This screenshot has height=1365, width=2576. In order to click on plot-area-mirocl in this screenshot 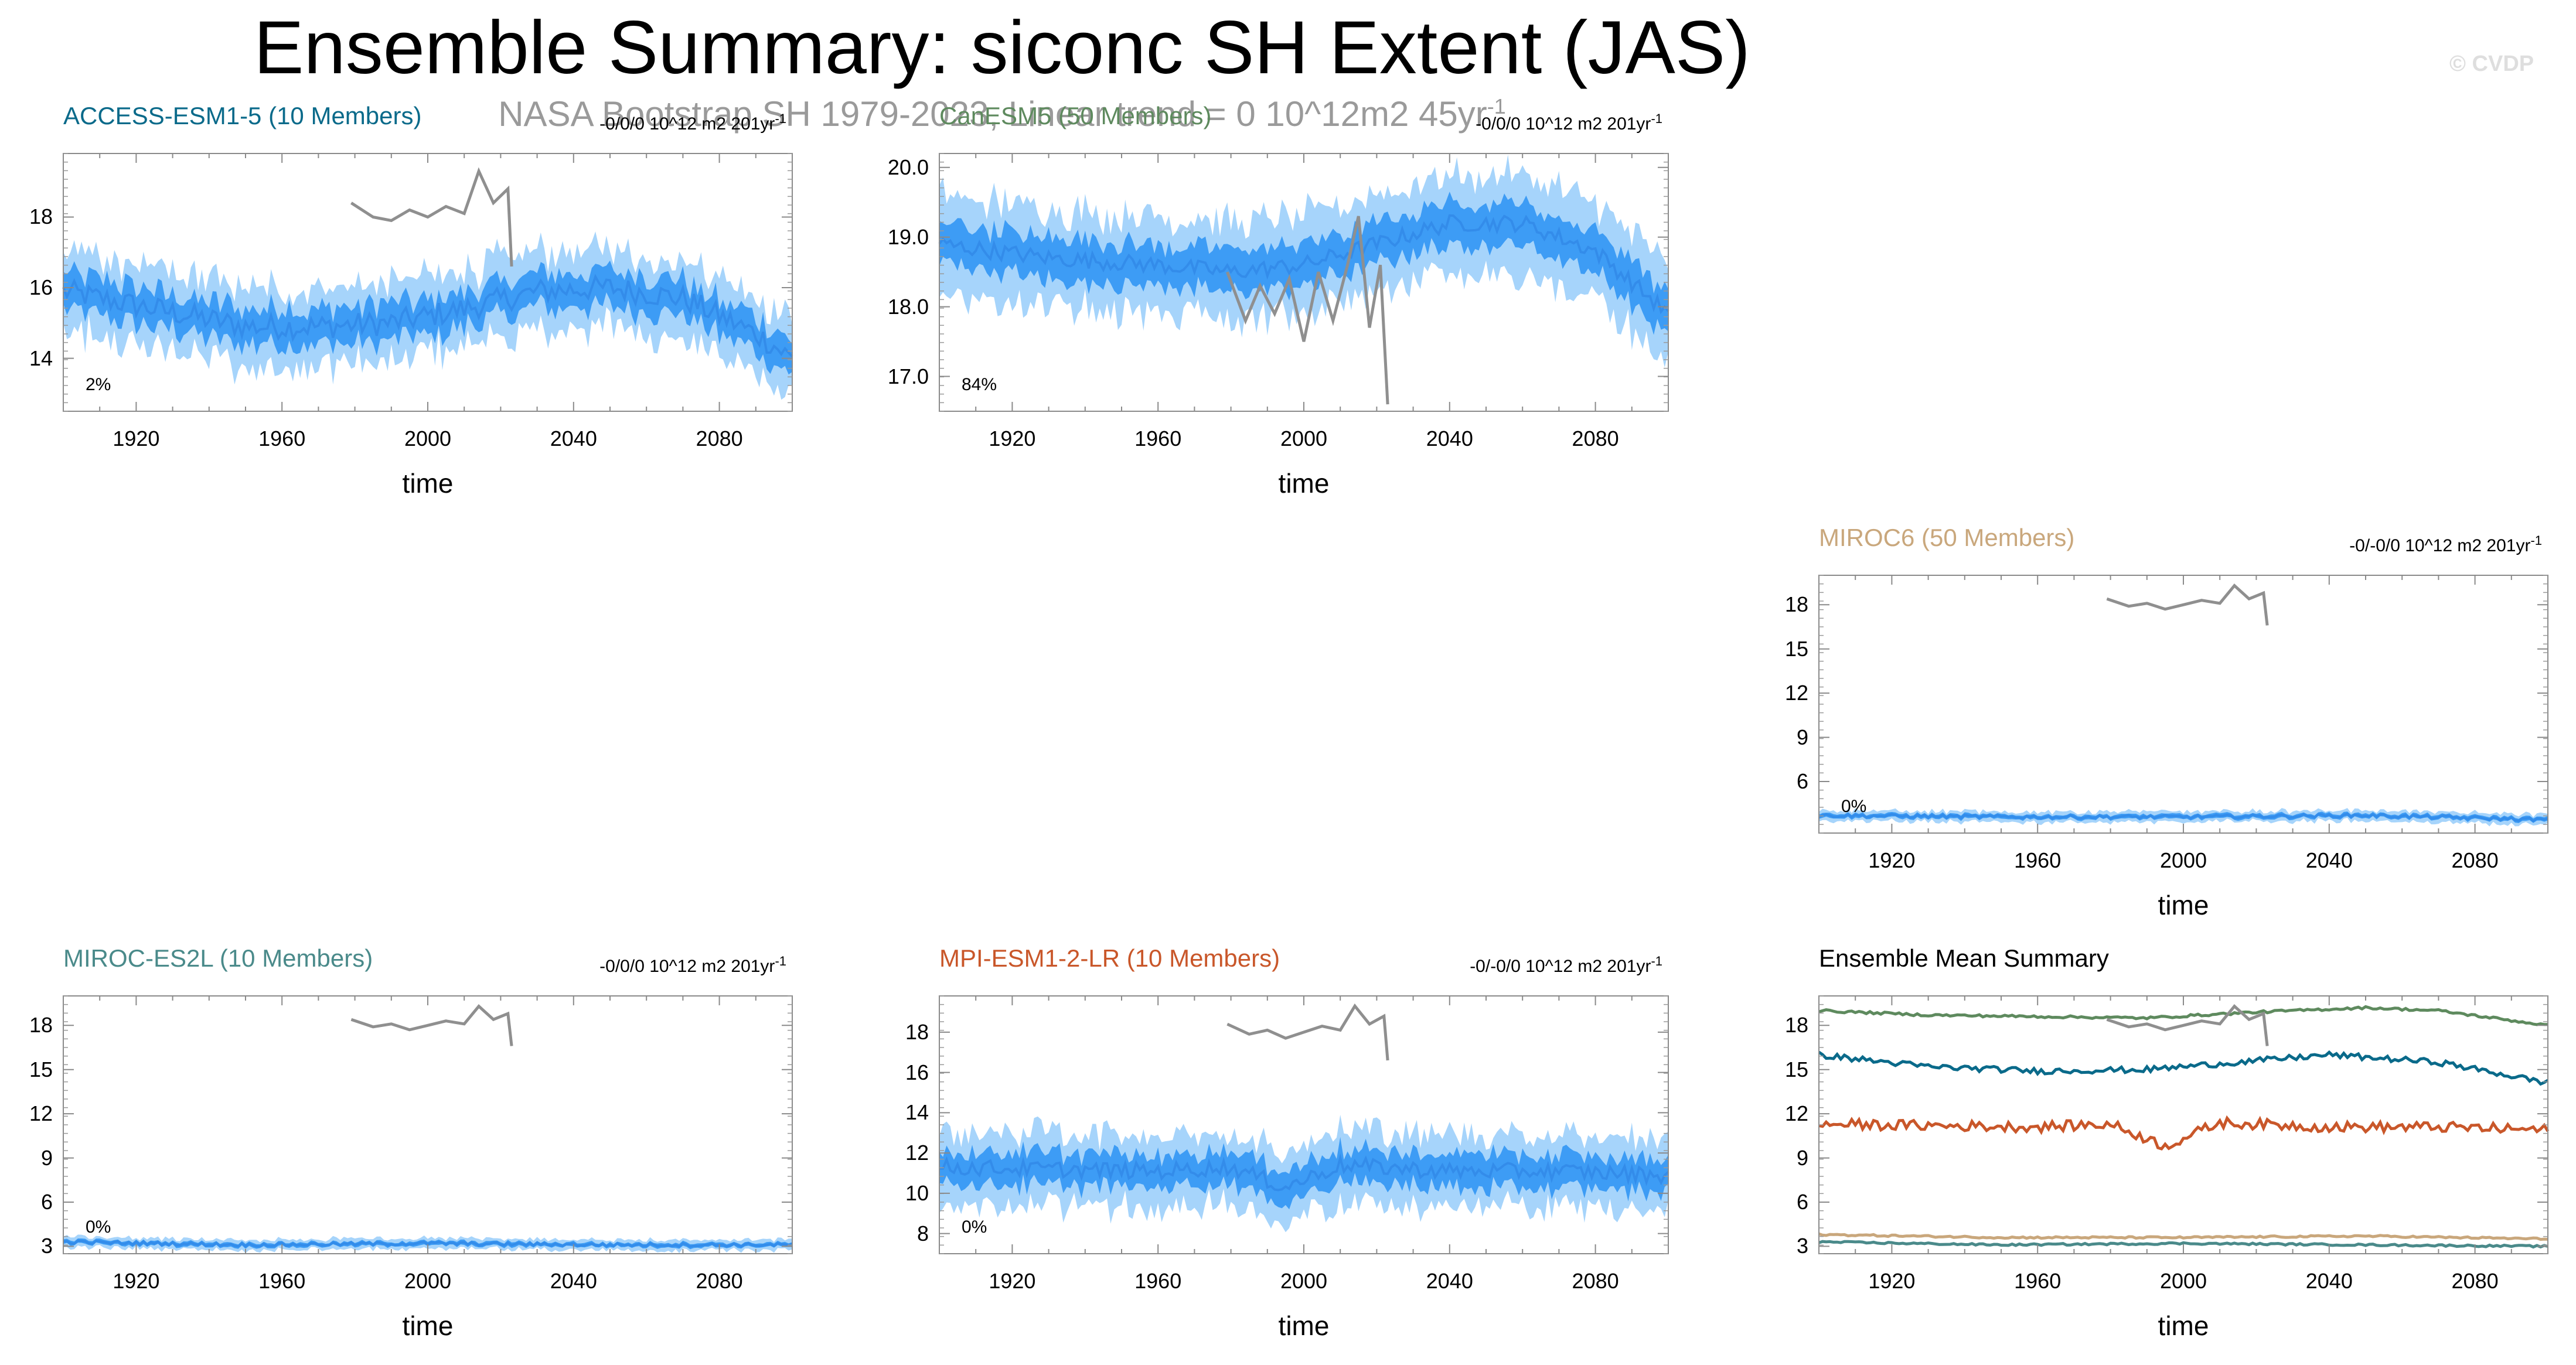, I will do `click(428, 1124)`.